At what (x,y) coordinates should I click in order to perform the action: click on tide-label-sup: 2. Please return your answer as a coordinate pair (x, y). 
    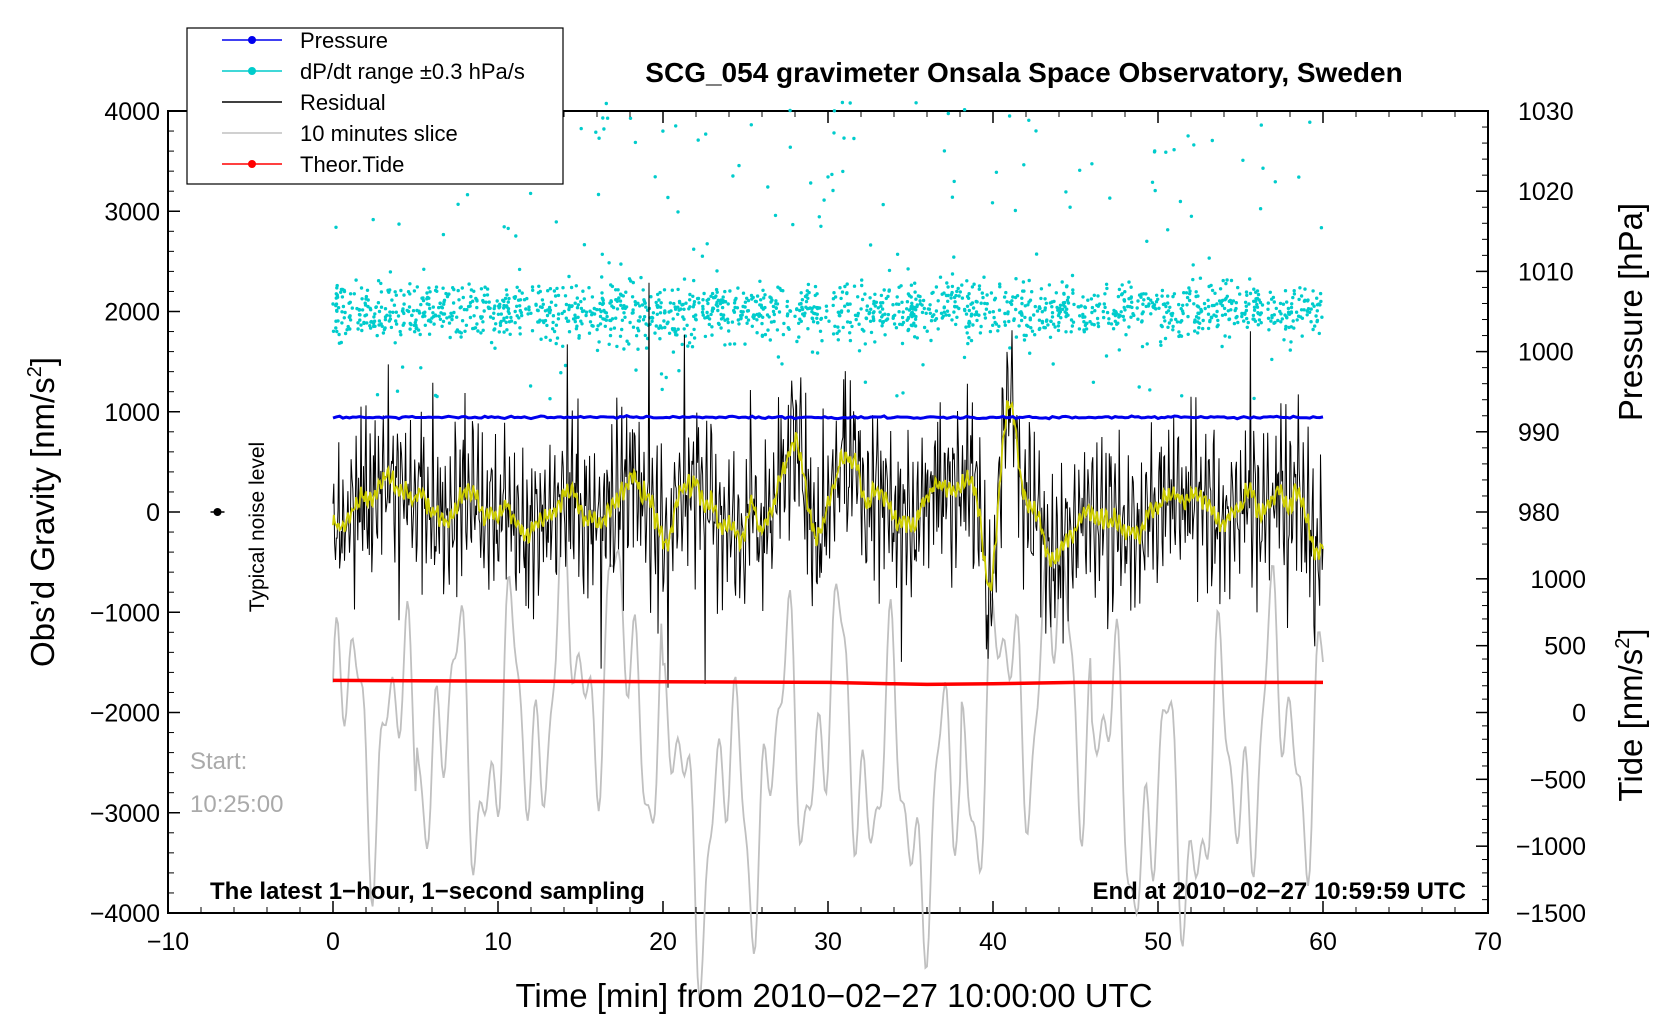
    Looking at the image, I should click on (1623, 643).